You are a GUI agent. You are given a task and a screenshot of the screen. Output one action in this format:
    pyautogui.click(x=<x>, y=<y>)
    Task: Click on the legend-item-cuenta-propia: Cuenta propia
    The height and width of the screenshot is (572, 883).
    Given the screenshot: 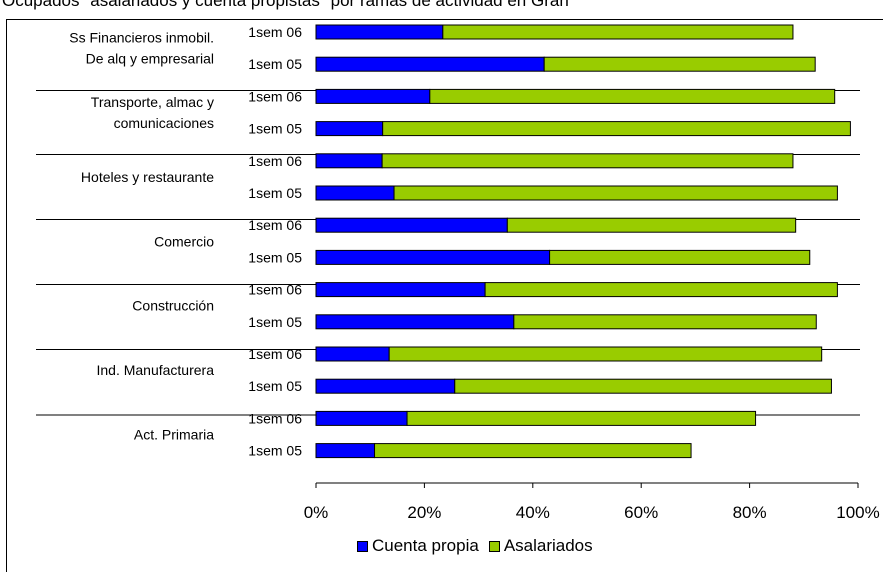 What is the action you would take?
    pyautogui.click(x=418, y=546)
    